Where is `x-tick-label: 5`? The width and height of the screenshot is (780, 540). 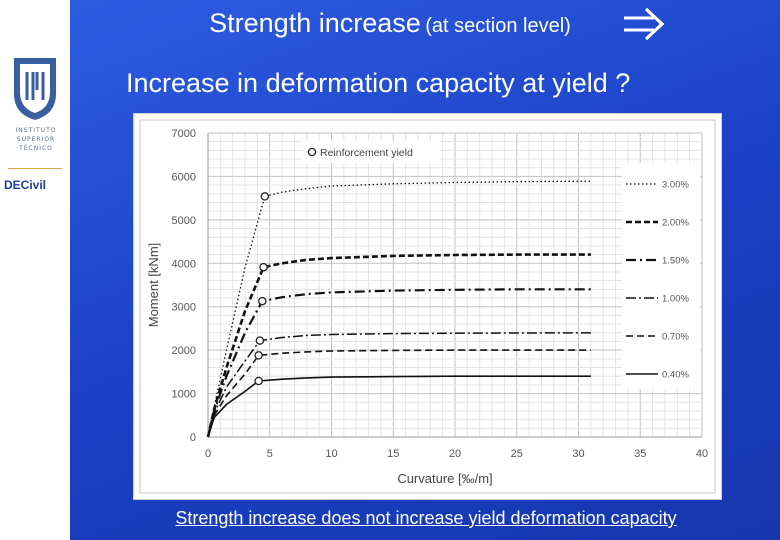
x-tick-label: 5 is located at coordinates (270, 454).